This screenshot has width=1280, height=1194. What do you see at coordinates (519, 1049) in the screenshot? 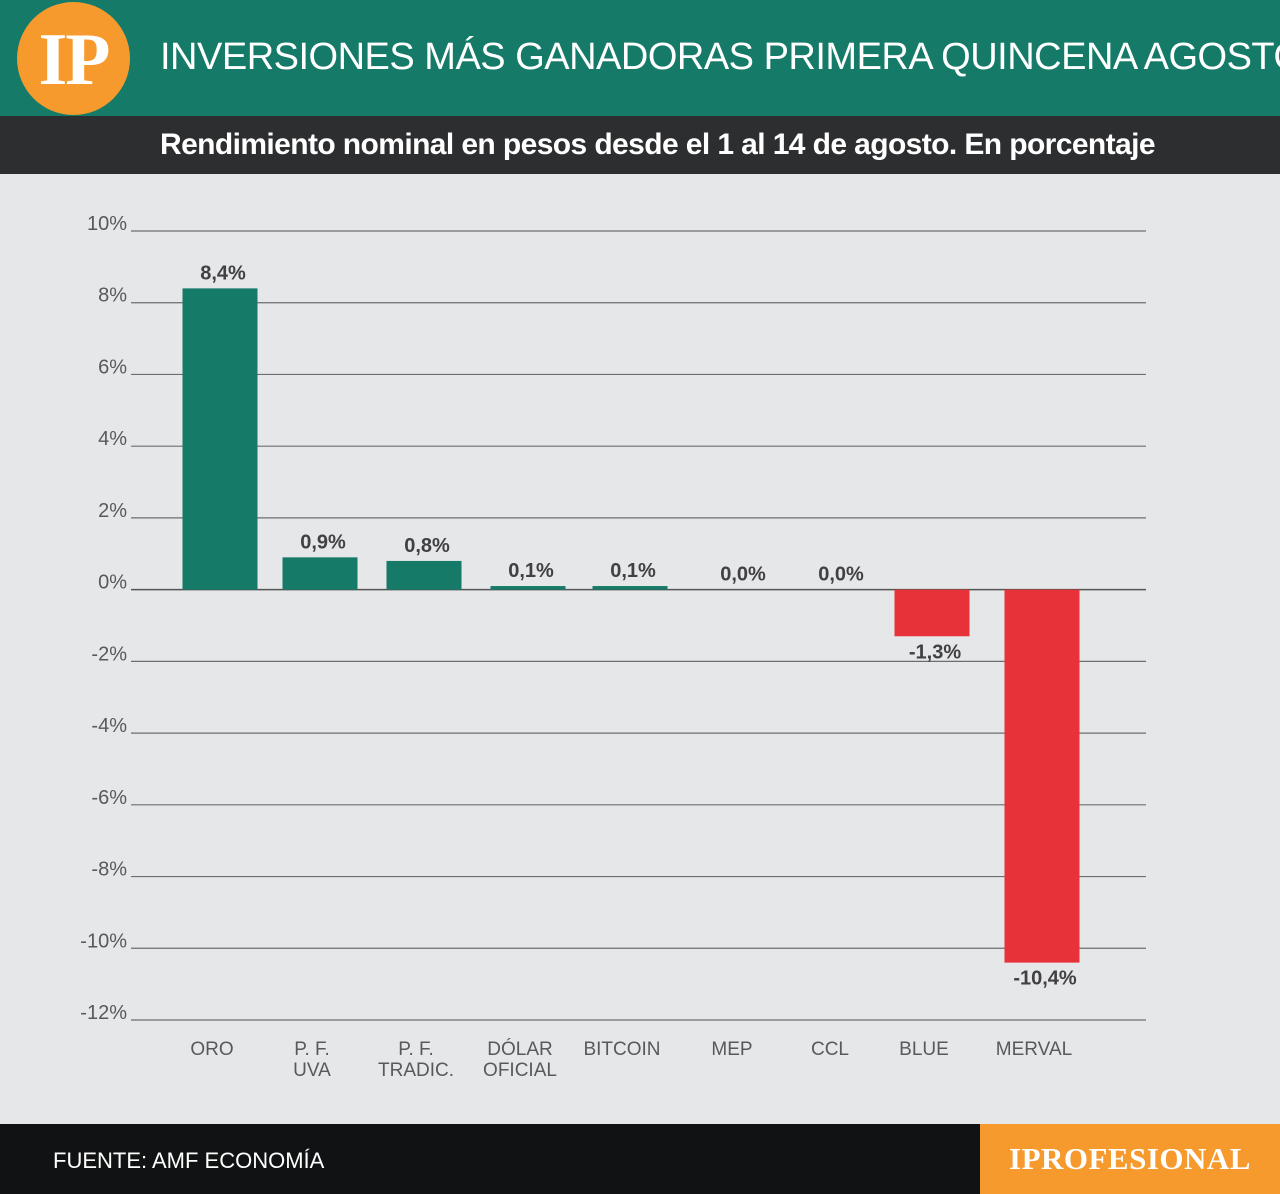
I see `category-label: DÓLAR` at bounding box center [519, 1049].